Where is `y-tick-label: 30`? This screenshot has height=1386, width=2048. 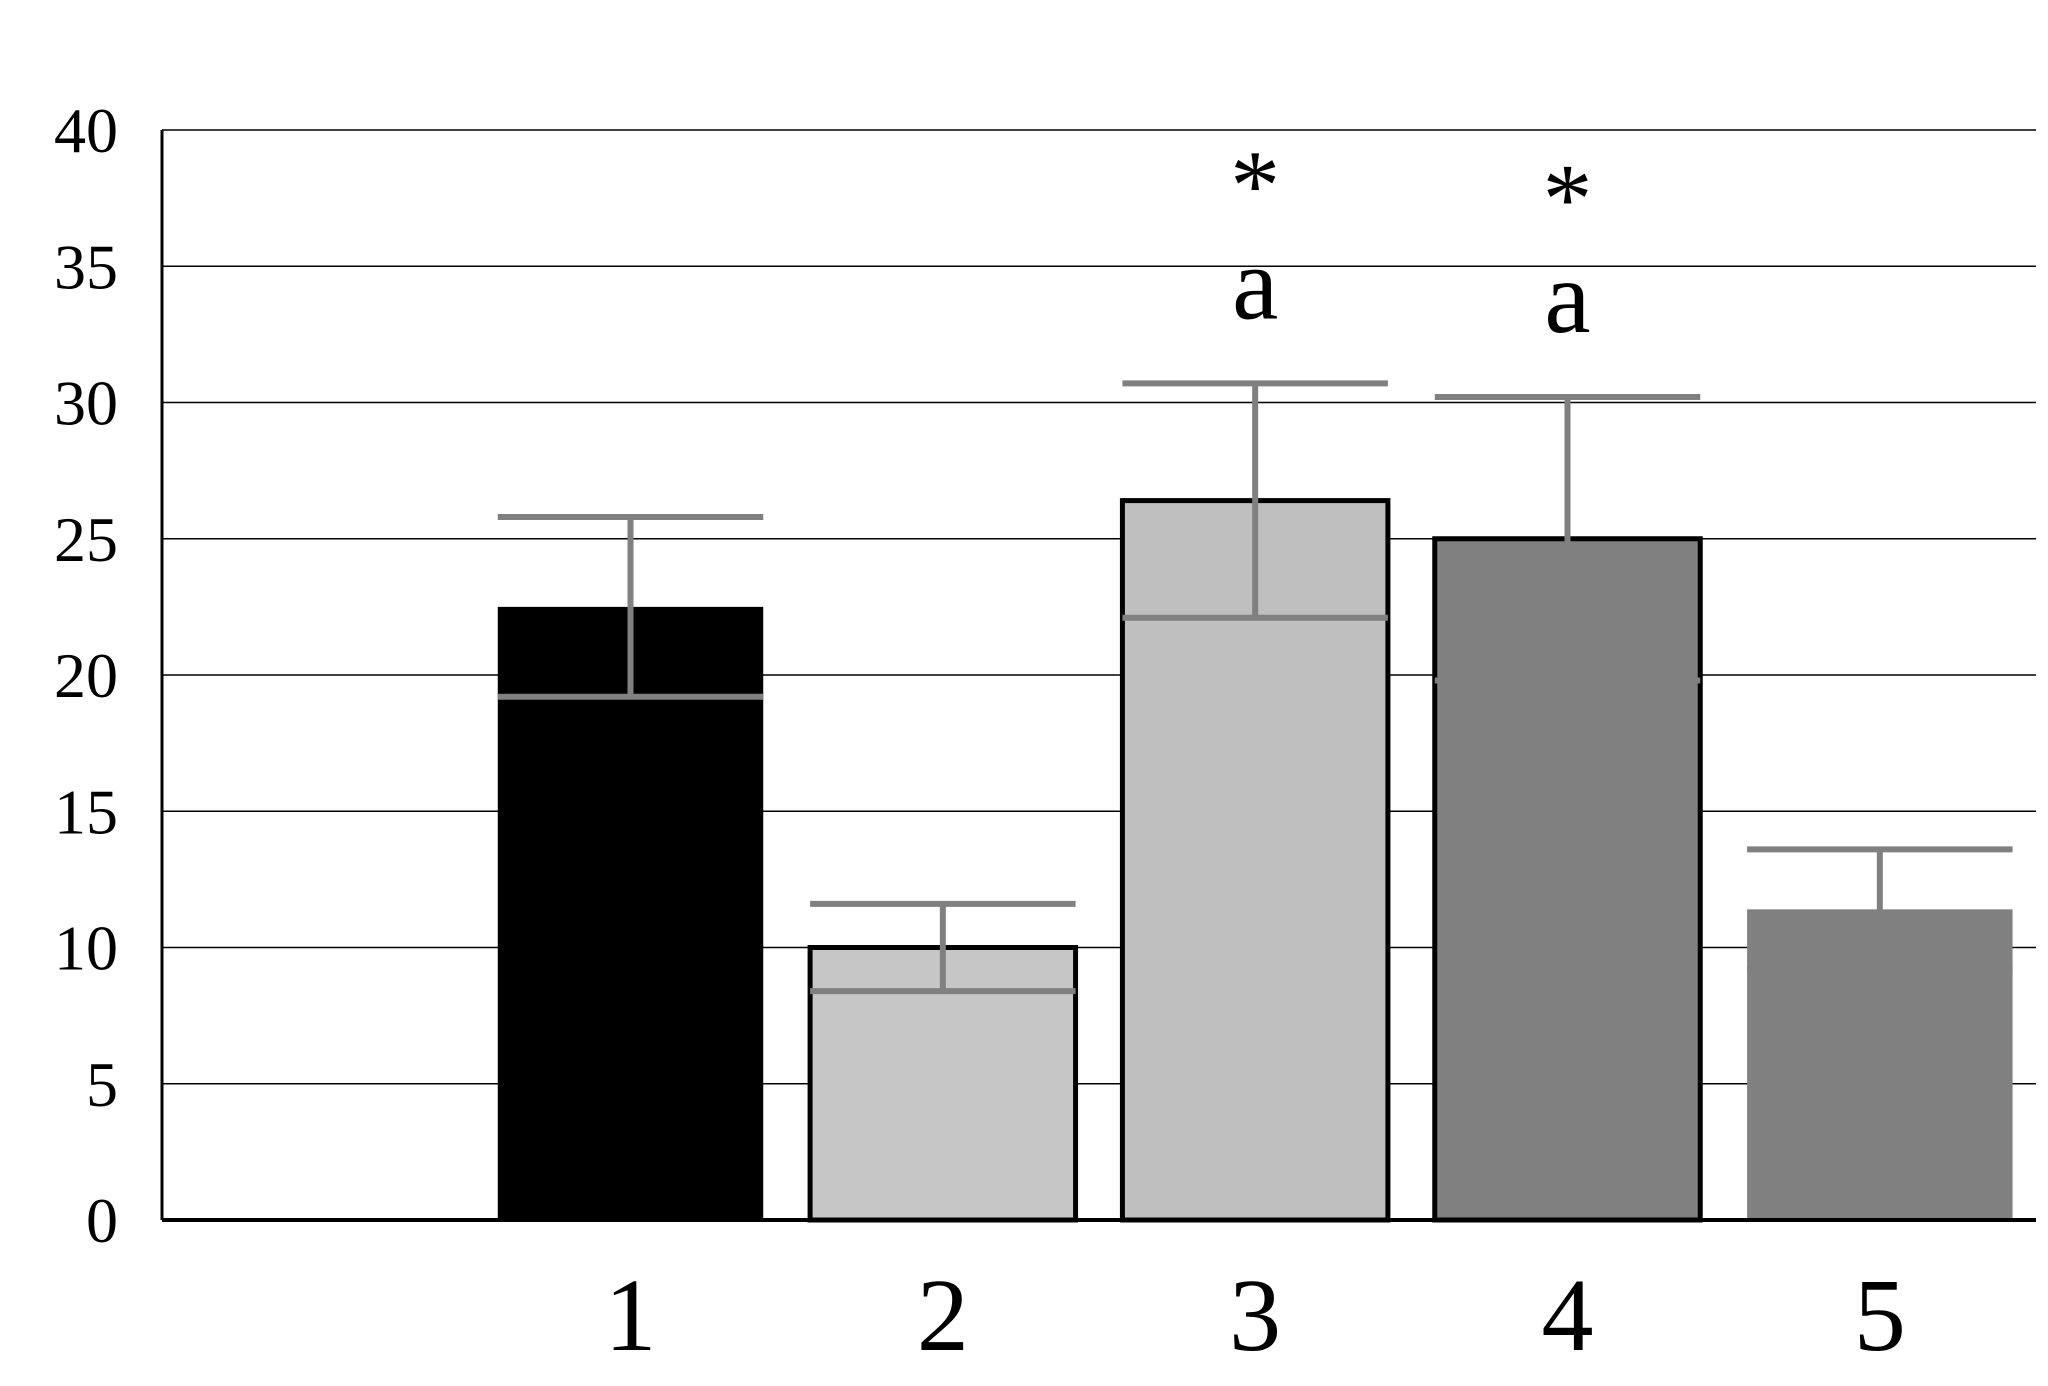 y-tick-label: 30 is located at coordinates (86, 403).